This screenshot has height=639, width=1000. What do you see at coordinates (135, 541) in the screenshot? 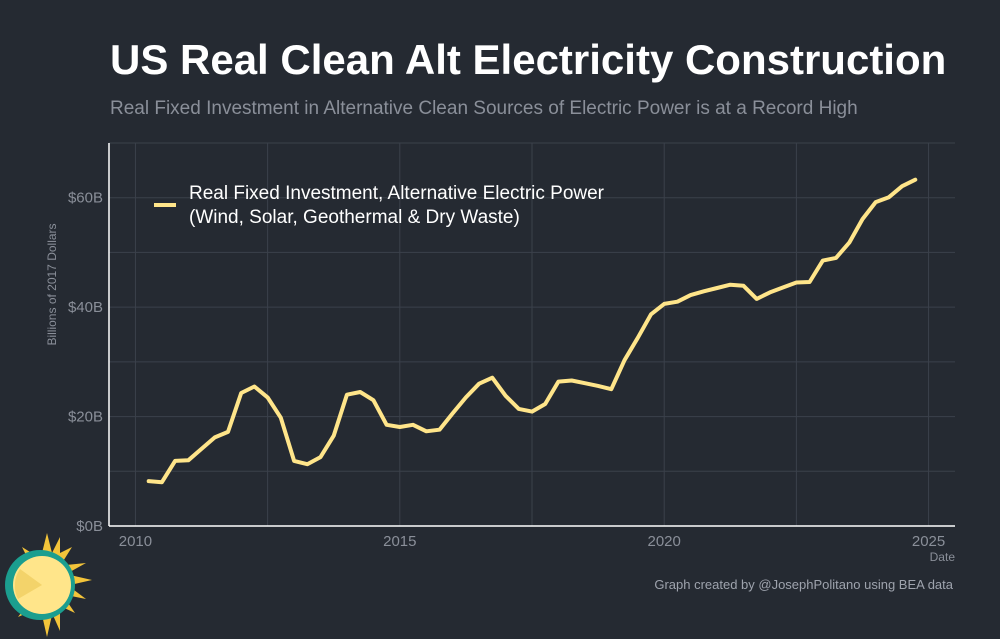
I see `x-tick-label: 2010` at bounding box center [135, 541].